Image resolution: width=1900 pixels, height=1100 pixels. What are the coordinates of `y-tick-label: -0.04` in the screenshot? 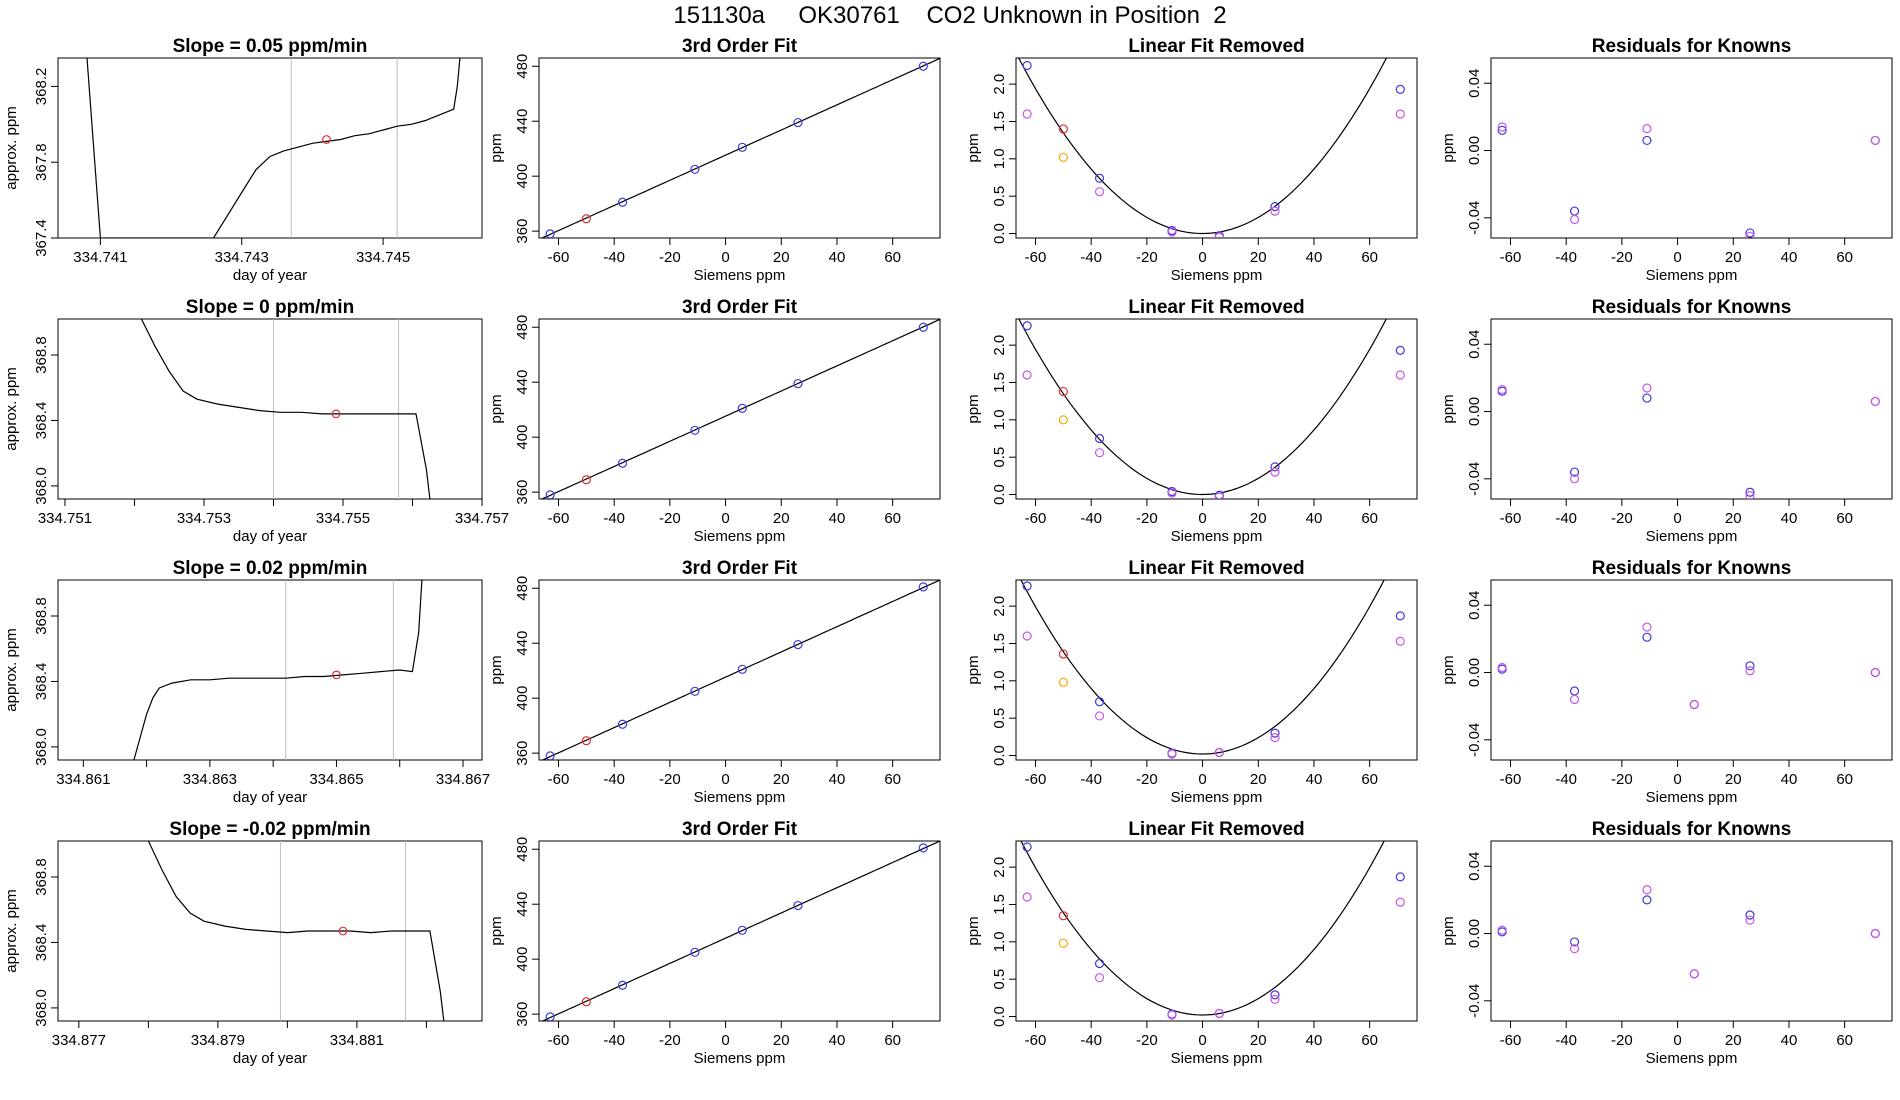 It's located at (1474, 218).